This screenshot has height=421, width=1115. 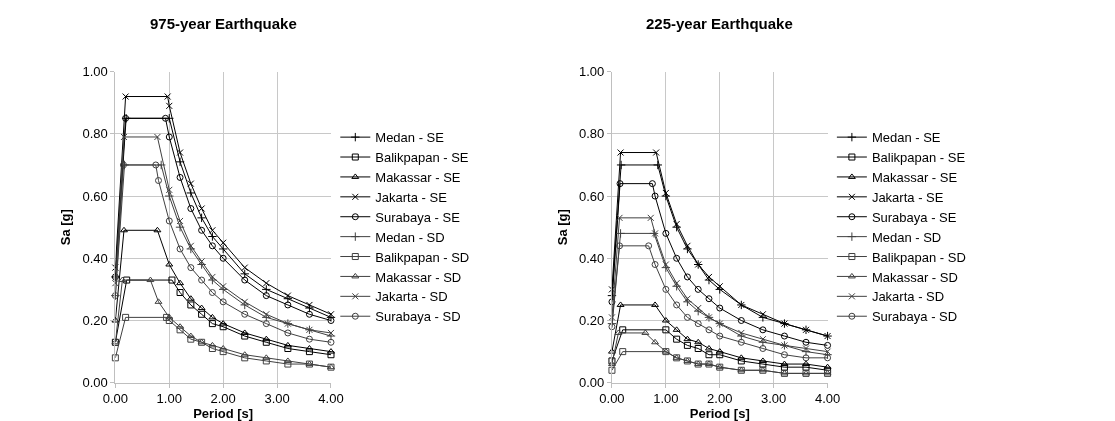 I want to click on chart-title: 225-year Earthquake, so click(x=719, y=23).